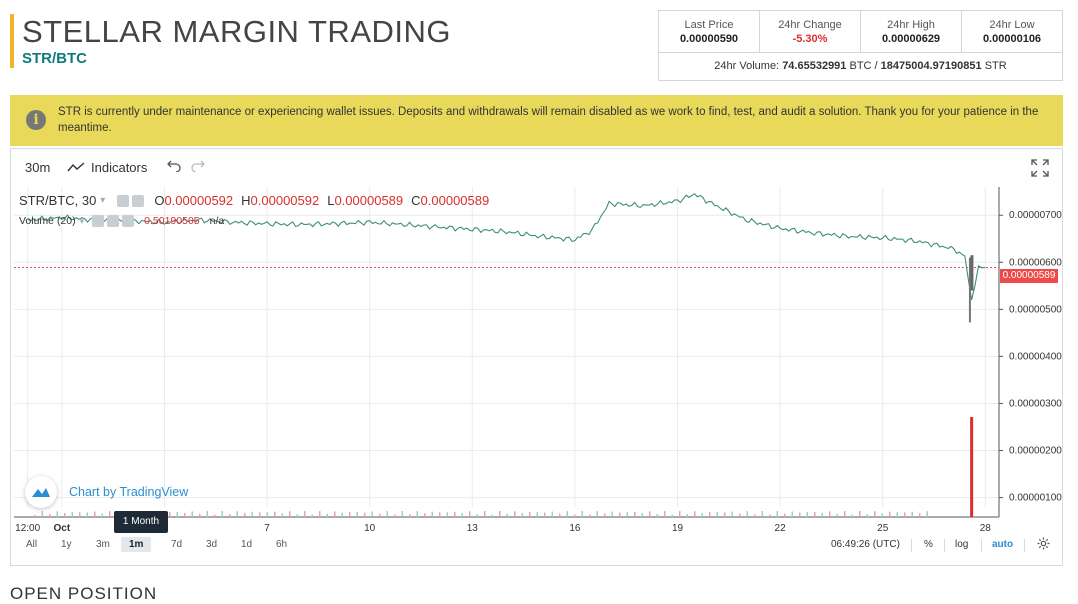 This screenshot has height=604, width=1078. Describe the element at coordinates (986, 527) in the screenshot. I see `x-tick-label: 28` at that location.